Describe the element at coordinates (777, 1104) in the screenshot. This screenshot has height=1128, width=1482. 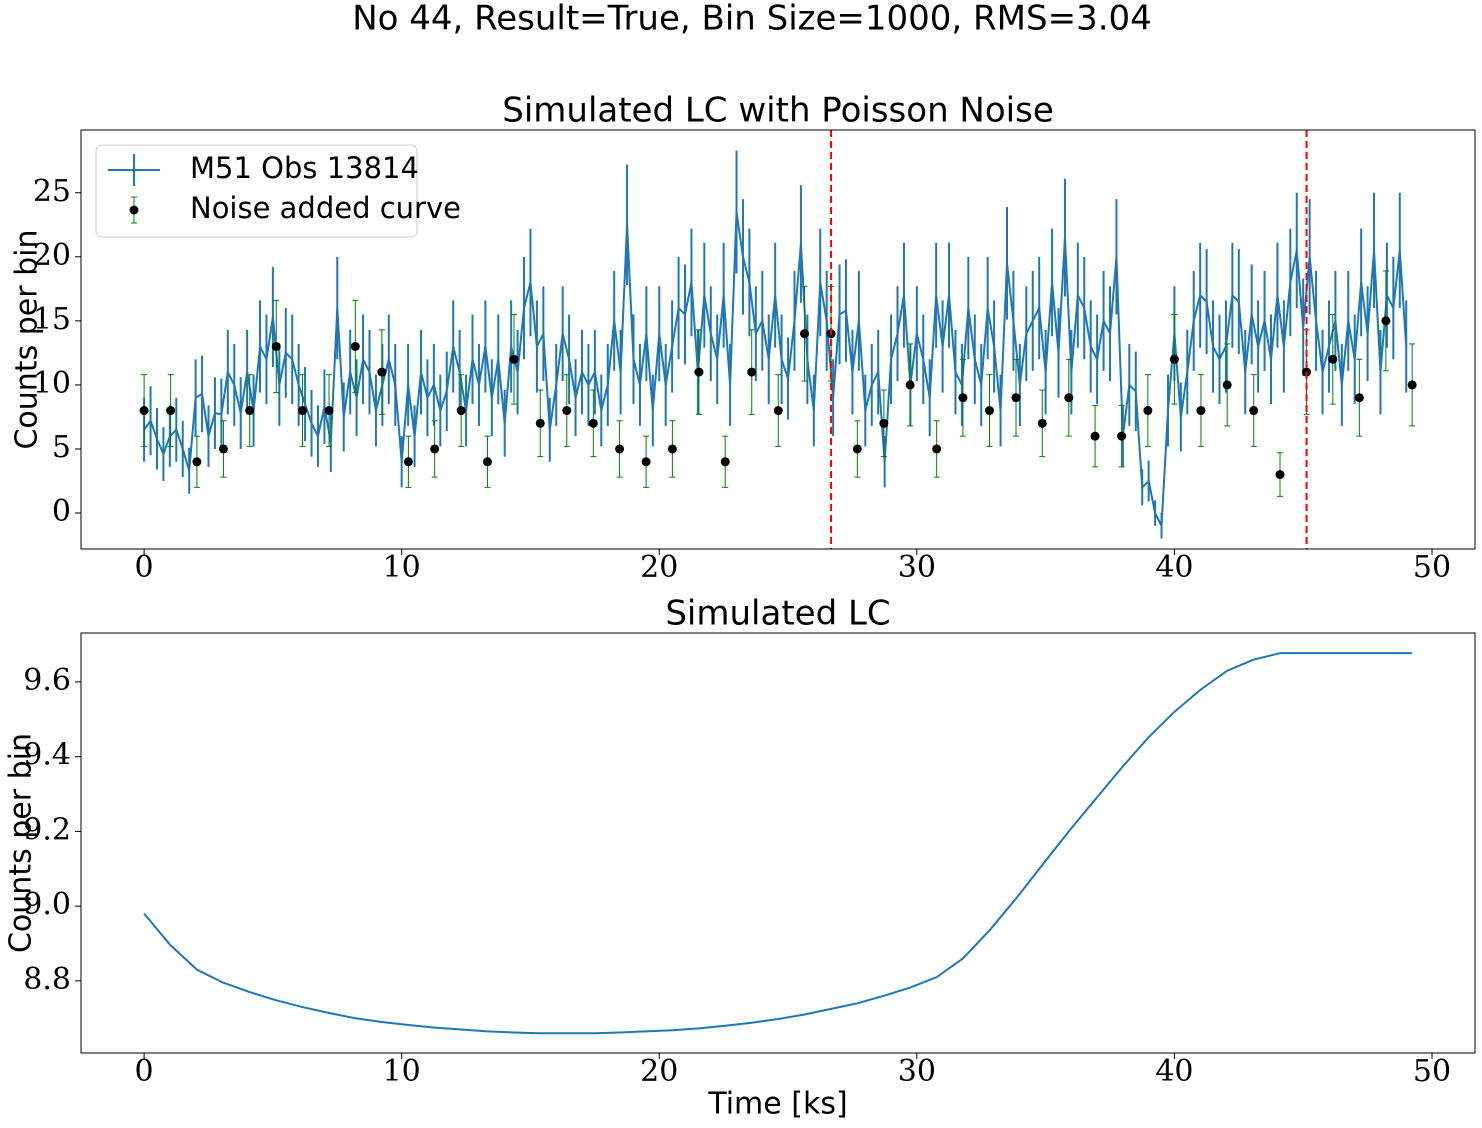
I see `x-axis-label: Time [ks]` at that location.